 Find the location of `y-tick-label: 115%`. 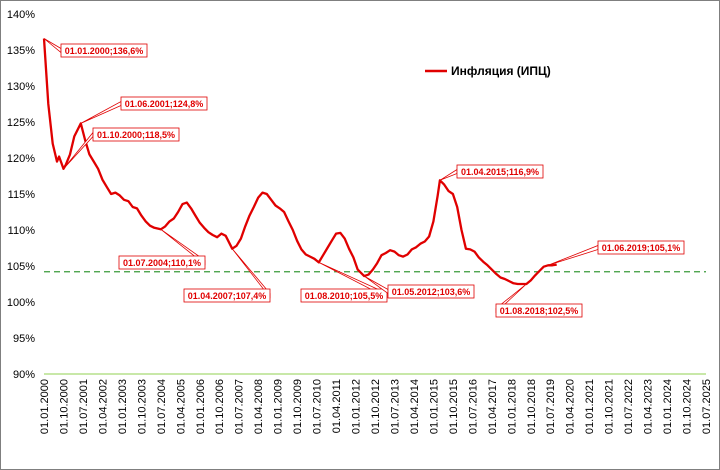

y-tick-label: 115% is located at coordinates (22, 195).